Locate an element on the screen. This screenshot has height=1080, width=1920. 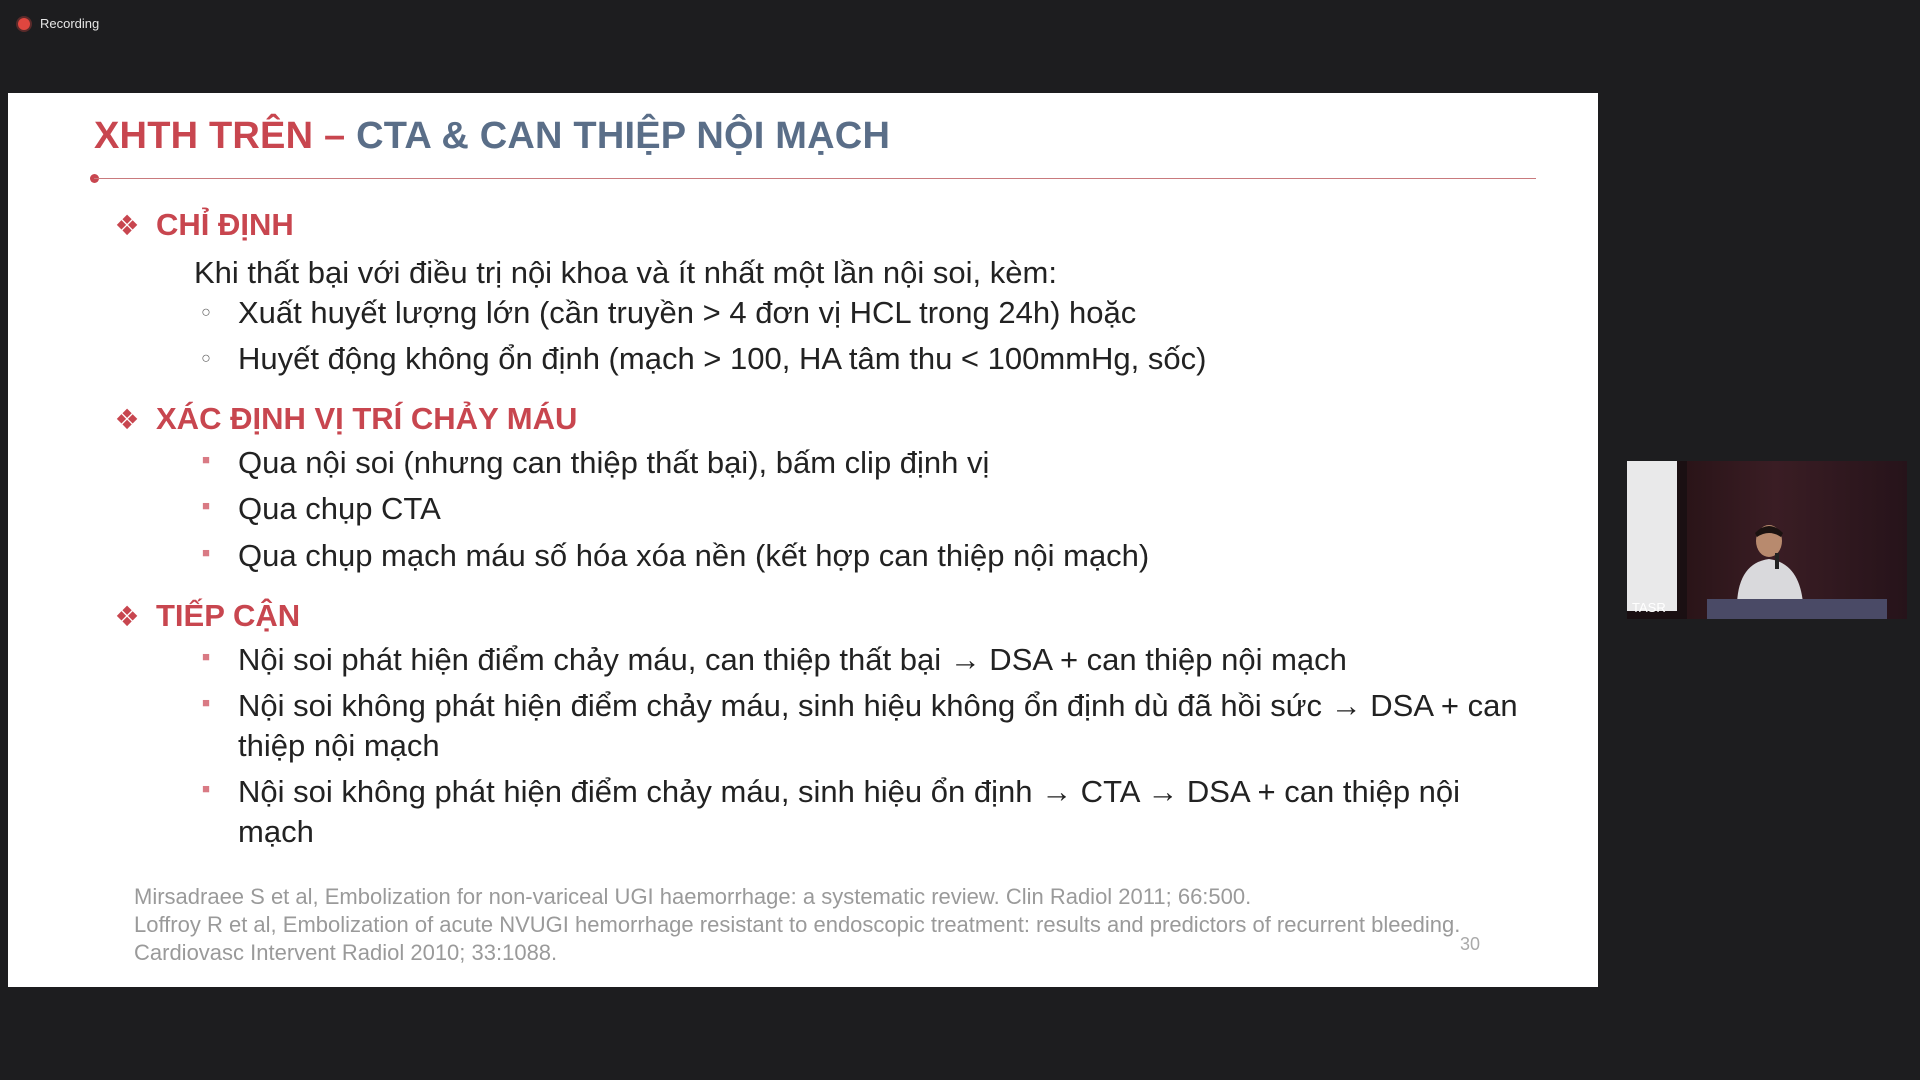
section-chi-dinh: ❖ CHỈ ĐỊNH is located at coordinates (203, 225).